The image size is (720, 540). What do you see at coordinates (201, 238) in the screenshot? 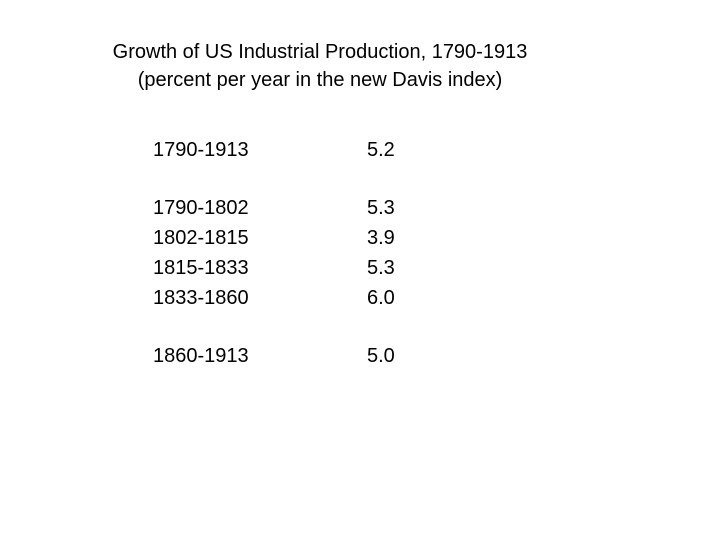
I see `period-cell: 1802-1815` at bounding box center [201, 238].